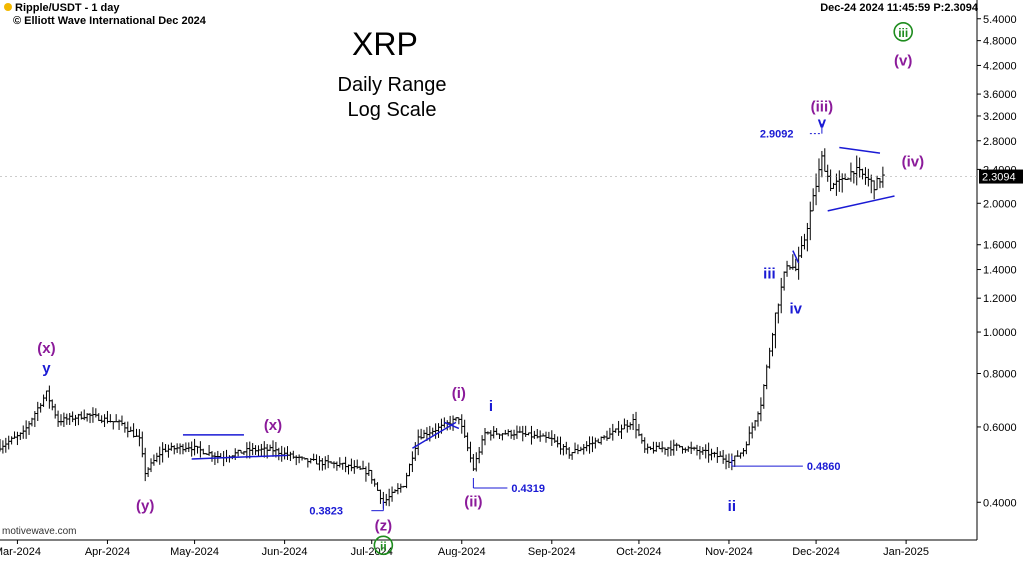  What do you see at coordinates (913, 162) in the screenshot?
I see `wave-label: (iv)` at bounding box center [913, 162].